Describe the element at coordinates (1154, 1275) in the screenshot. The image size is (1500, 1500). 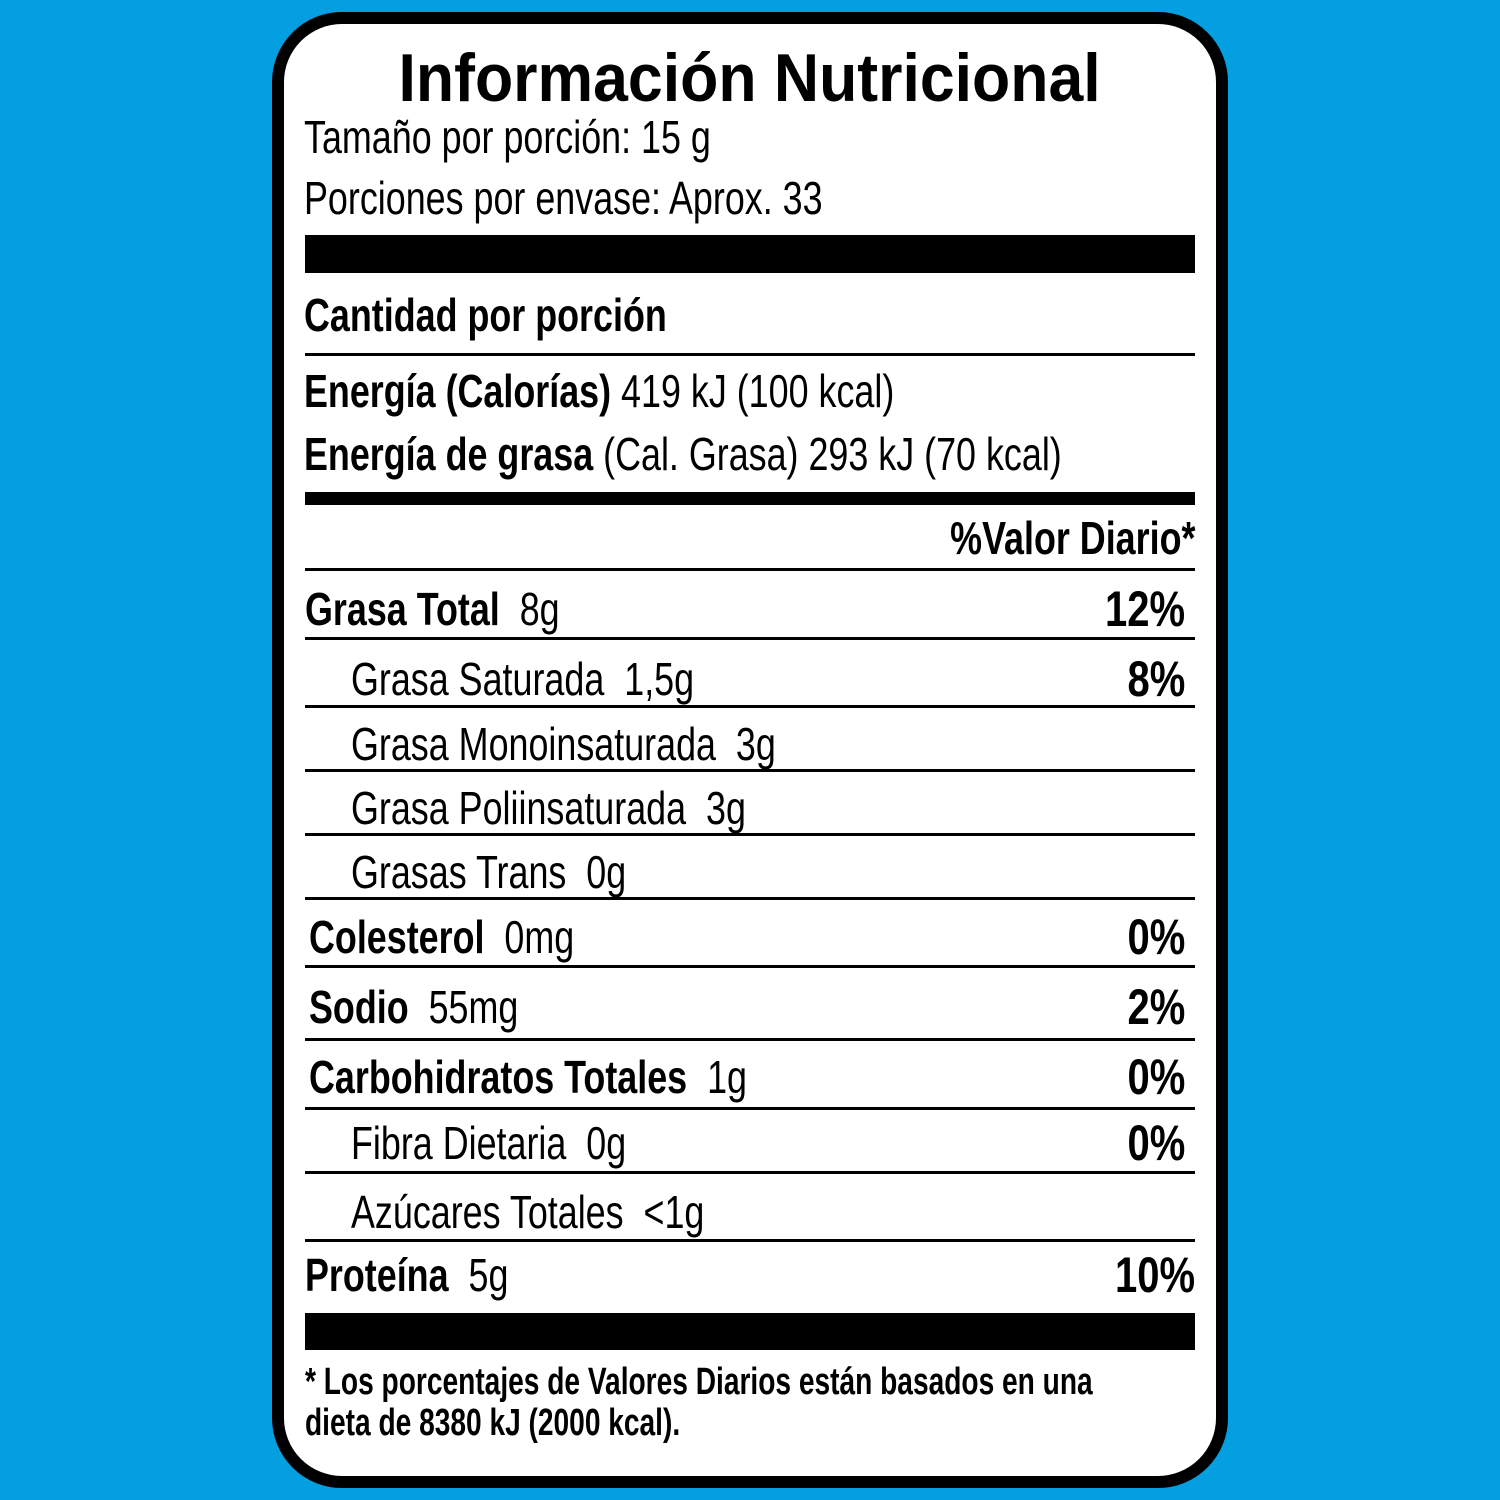
I see `nutrient-daily-value: 10%` at that location.